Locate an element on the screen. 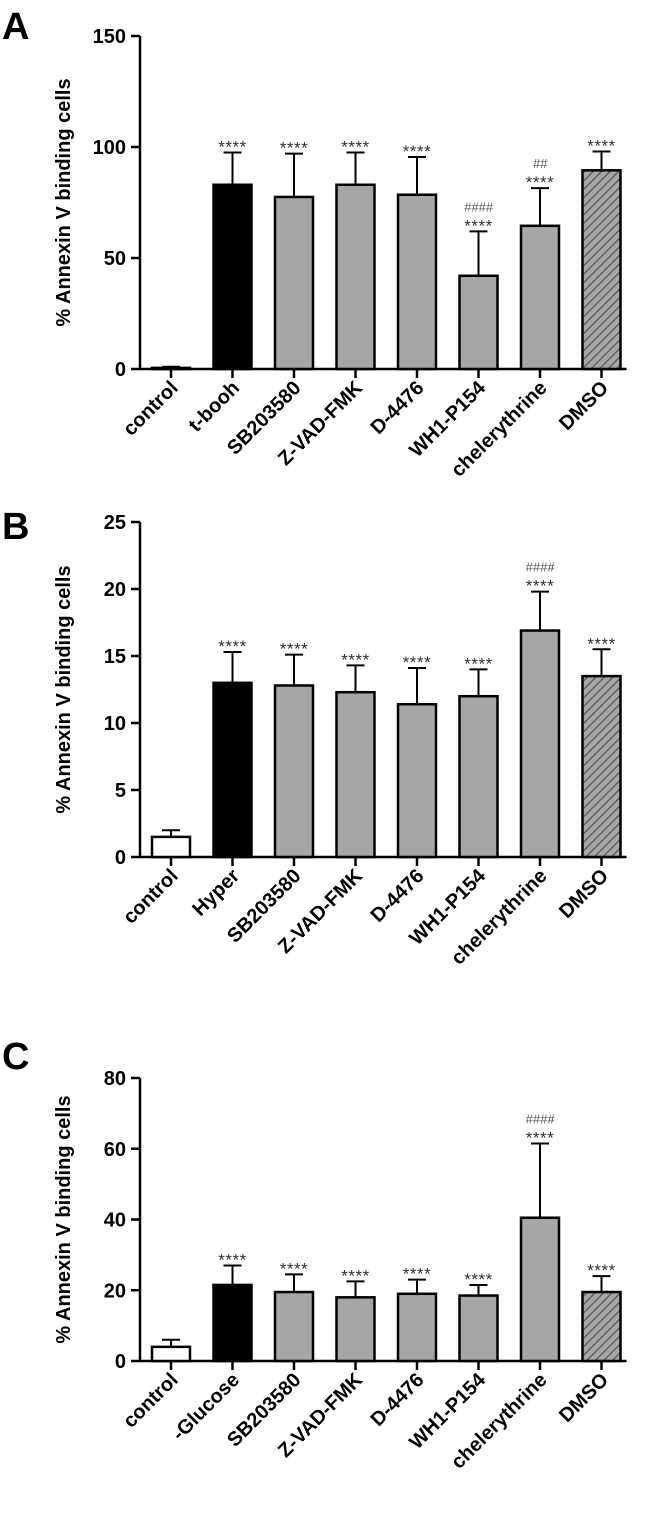 This screenshot has height=1524, width=669. significance-hashes: ## is located at coordinates (540, 163).